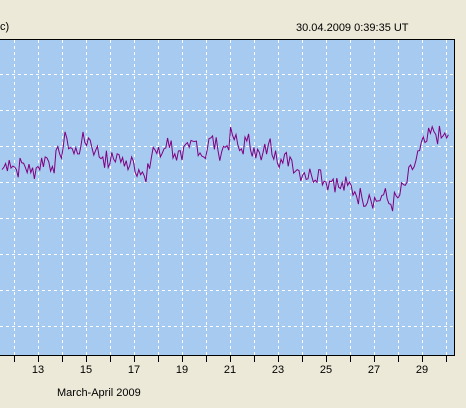  What do you see at coordinates (86, 370) in the screenshot?
I see `x-tick-label: 15` at bounding box center [86, 370].